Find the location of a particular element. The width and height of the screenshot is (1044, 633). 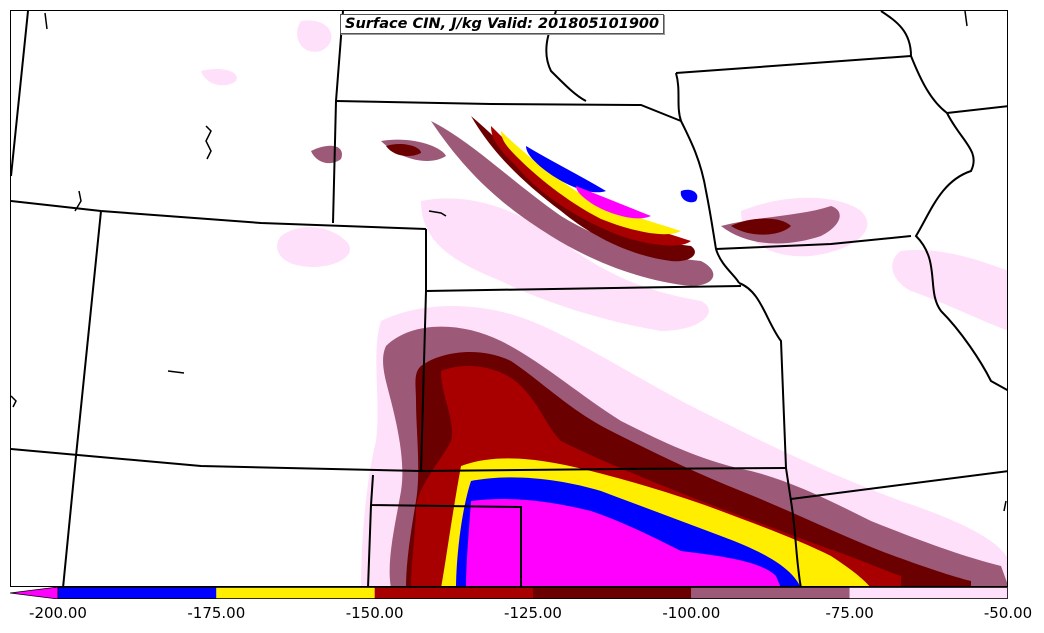

colorbar is located at coordinates (509, 593).